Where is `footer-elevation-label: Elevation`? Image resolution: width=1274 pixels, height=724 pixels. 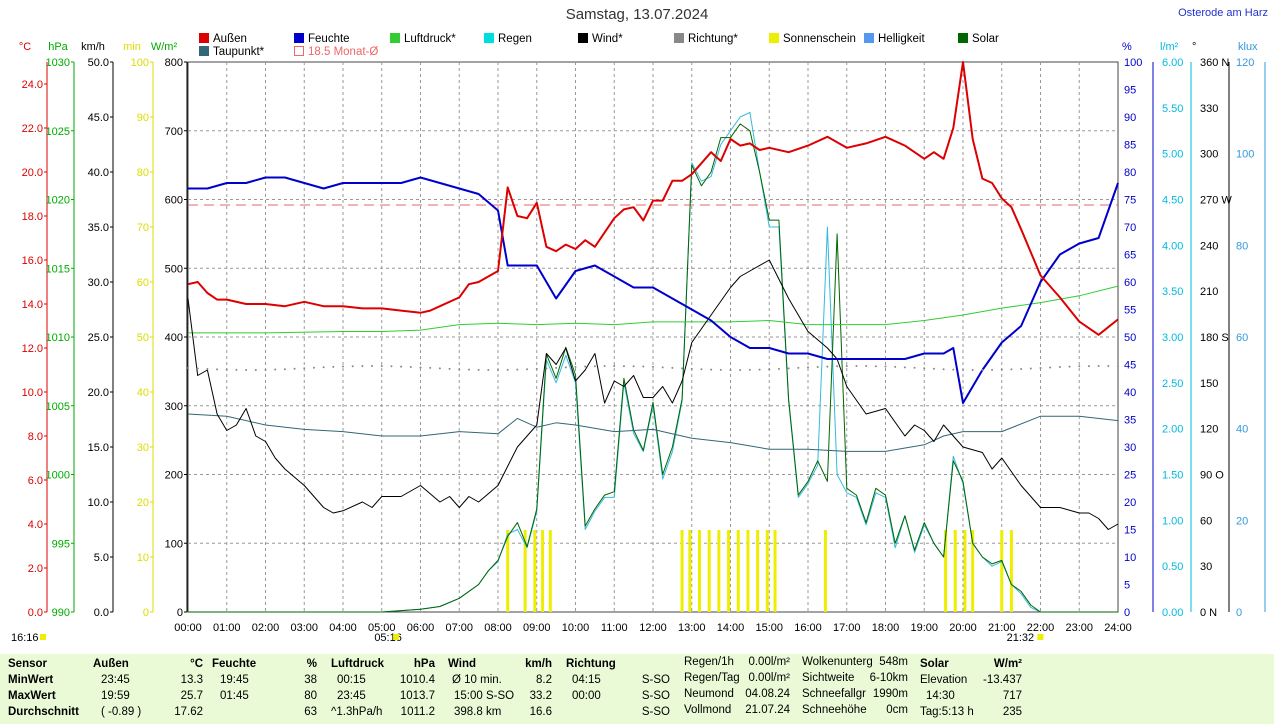
footer-elevation-label: Elevation is located at coordinates (944, 680).